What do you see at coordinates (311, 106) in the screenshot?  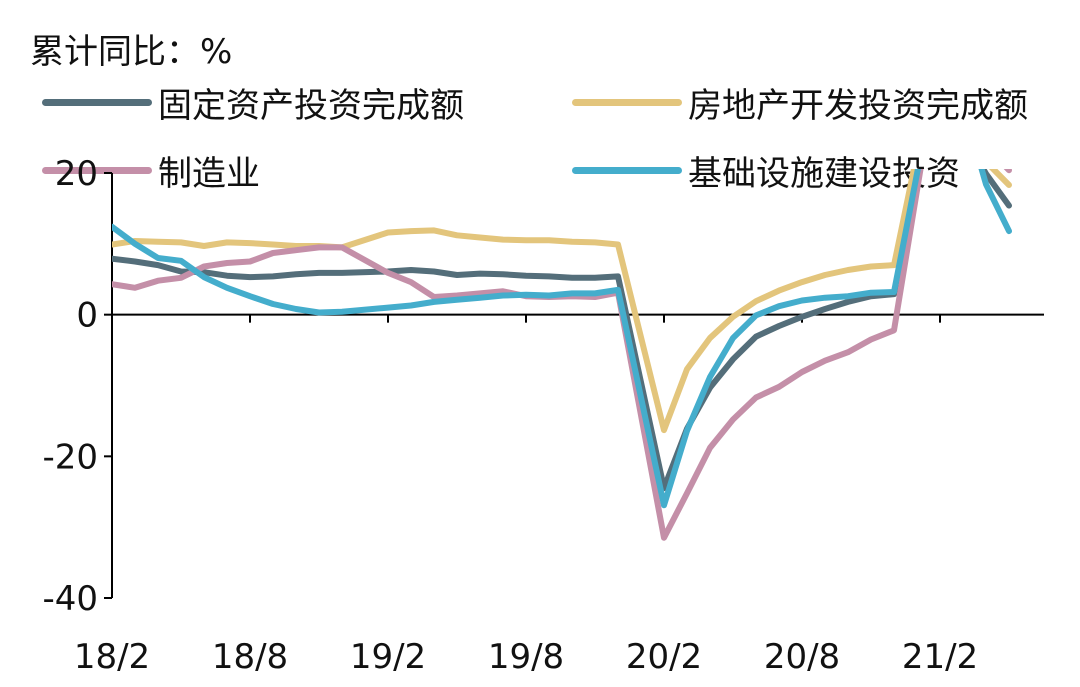 I see `legend-label-fixed-asset: 固定资产投资完成额` at bounding box center [311, 106].